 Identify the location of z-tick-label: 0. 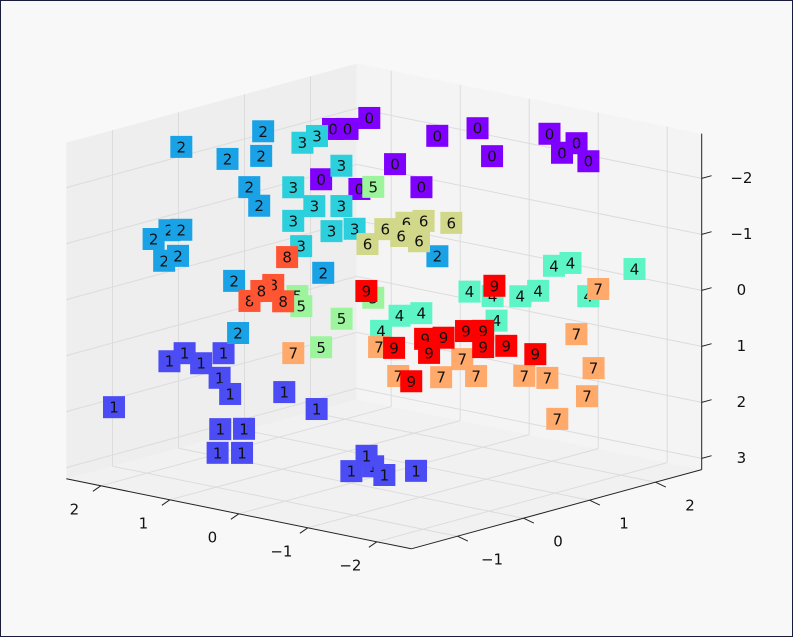
(742, 290).